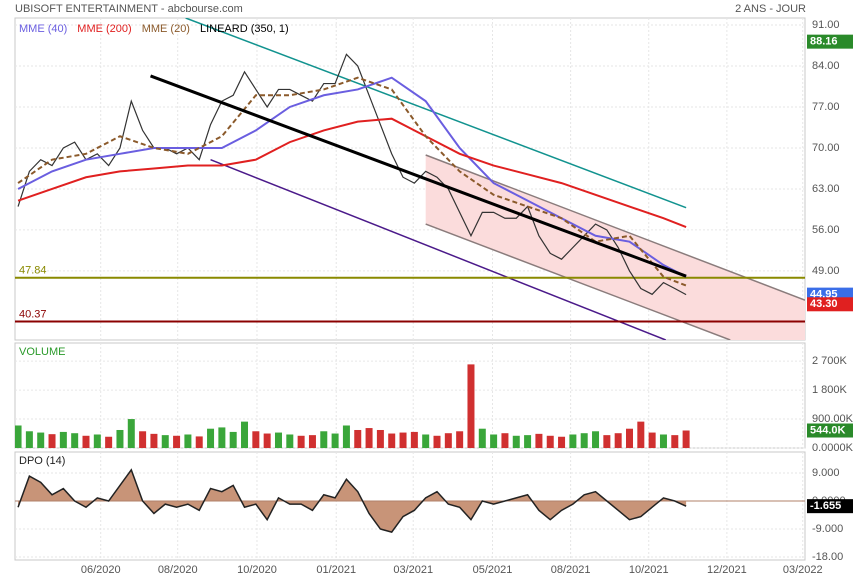 The image size is (855, 580). Describe the element at coordinates (413, 570) in the screenshot. I see `x-tick-label: 03/2021` at that location.